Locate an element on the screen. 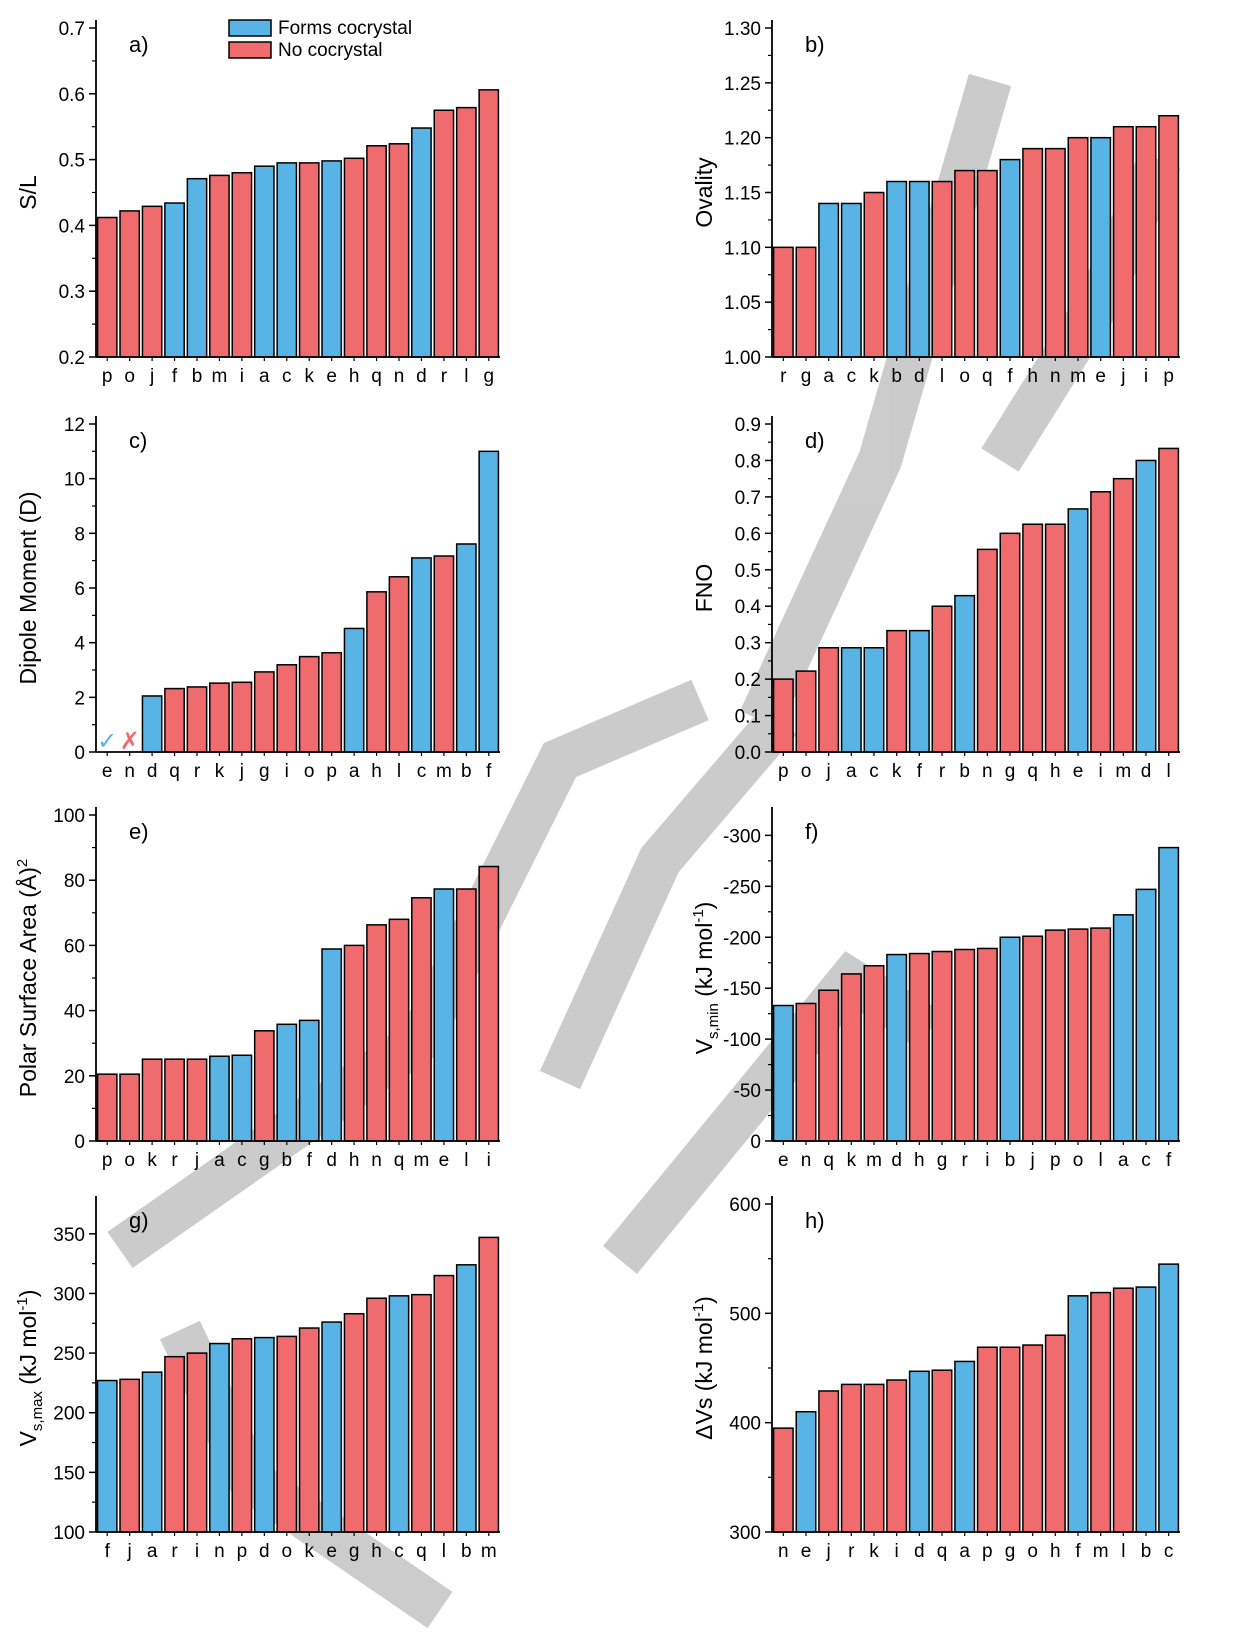 The image size is (1240, 1648). bar-m is located at coordinates (219, 266).